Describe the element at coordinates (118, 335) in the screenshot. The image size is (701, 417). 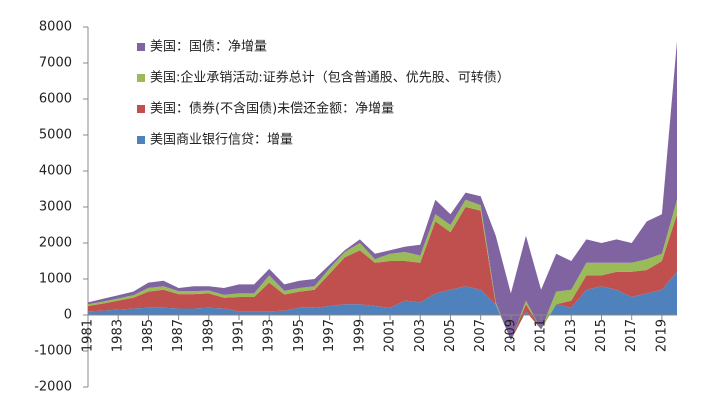
I see `x-tick-label: 1983` at that location.